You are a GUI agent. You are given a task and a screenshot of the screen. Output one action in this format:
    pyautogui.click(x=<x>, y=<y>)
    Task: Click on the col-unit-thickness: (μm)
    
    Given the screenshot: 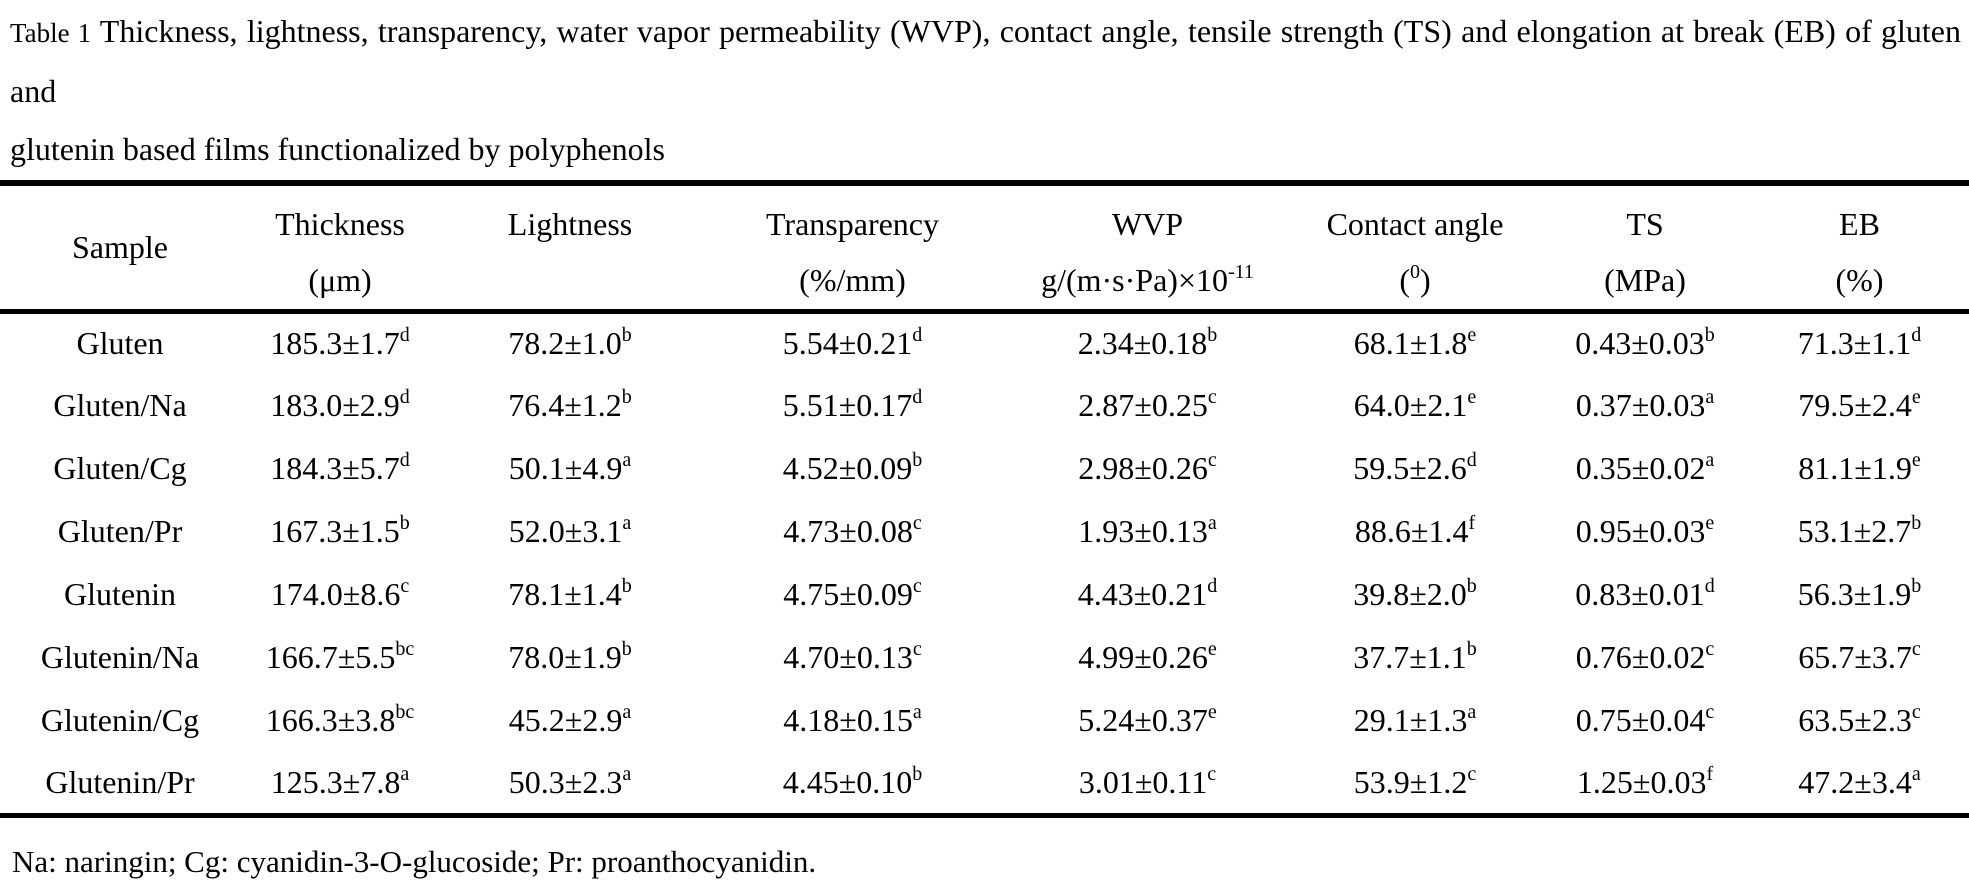 What is the action you would take?
    pyautogui.click(x=340, y=283)
    